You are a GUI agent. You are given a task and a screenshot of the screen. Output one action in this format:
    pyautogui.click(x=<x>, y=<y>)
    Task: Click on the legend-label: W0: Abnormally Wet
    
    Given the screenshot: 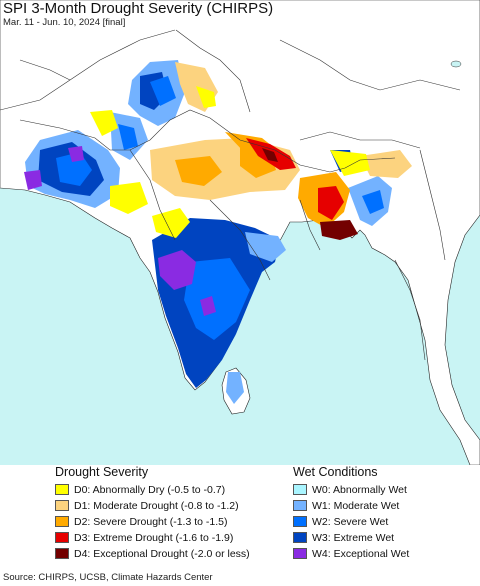 What is the action you would take?
    pyautogui.click(x=359, y=489)
    